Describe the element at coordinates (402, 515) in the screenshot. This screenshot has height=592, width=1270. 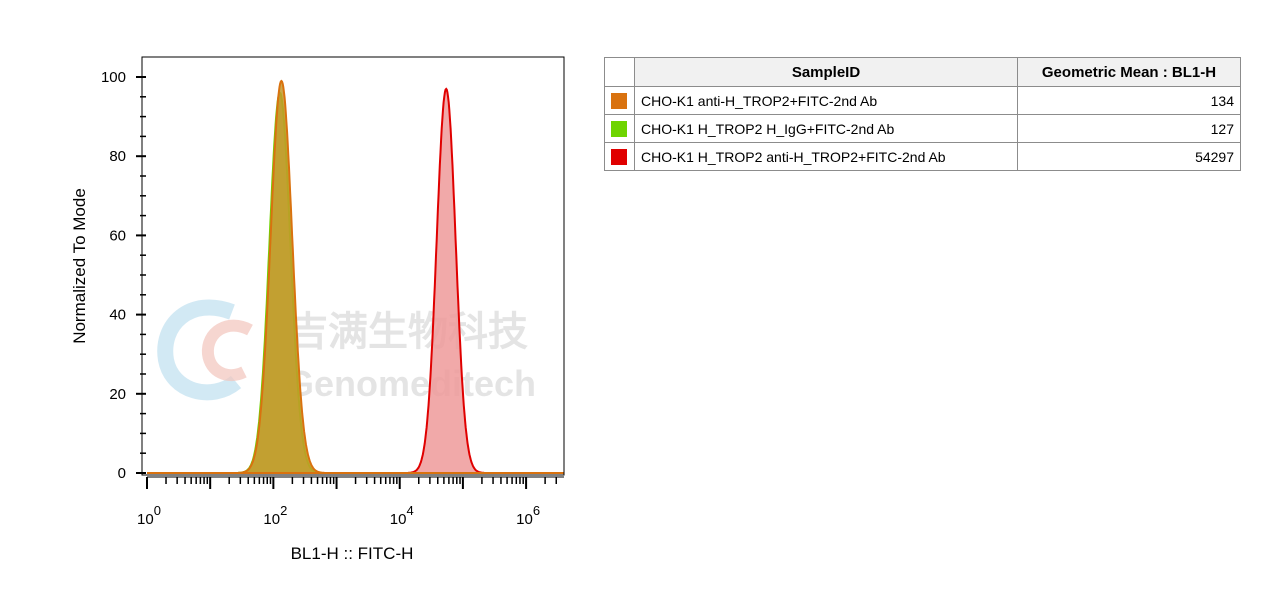
I see `x-tick-label: 10⁴` at that location.